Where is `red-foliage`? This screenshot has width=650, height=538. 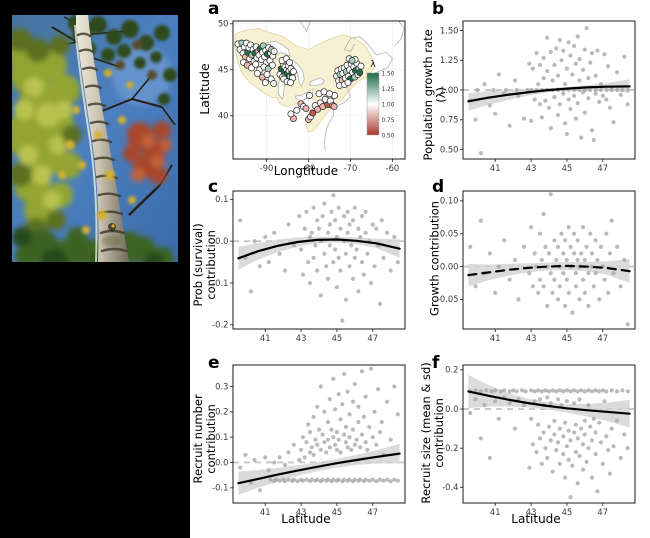
red-foliage is located at coordinates (147, 152).